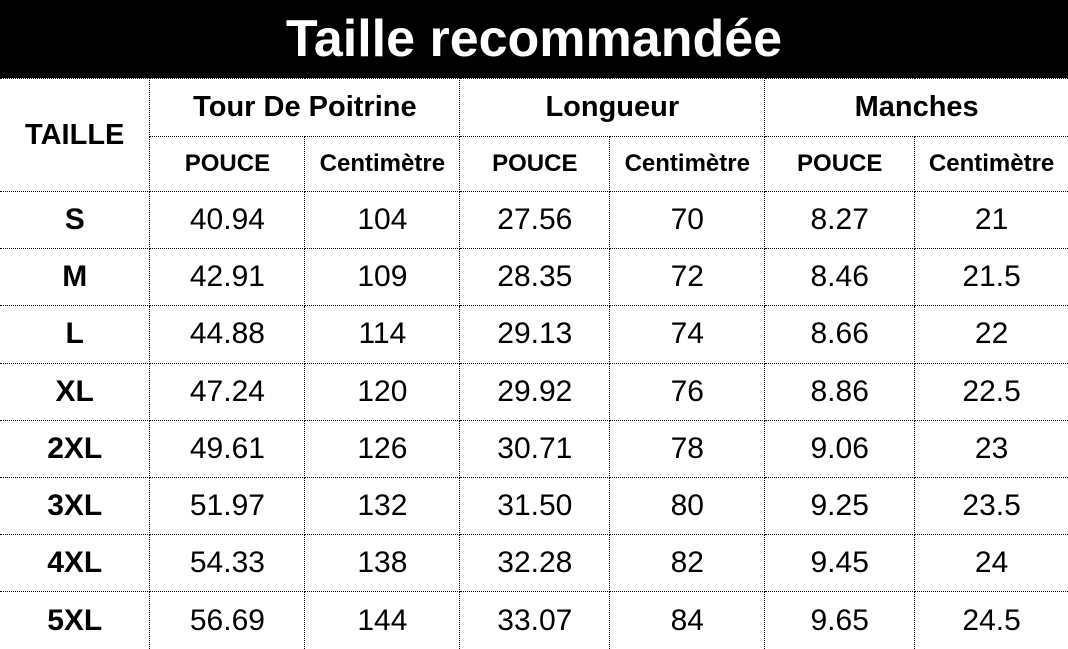 The width and height of the screenshot is (1068, 649). Describe the element at coordinates (227, 391) in the screenshot. I see `value-cell-poitrine-pouce: 47.24` at that location.